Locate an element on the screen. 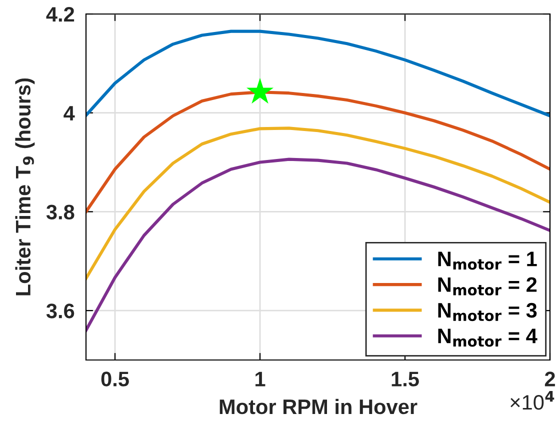 The height and width of the screenshot is (439, 556). legend-label: N$_{motor}$ = 4 is located at coordinates (488, 337).